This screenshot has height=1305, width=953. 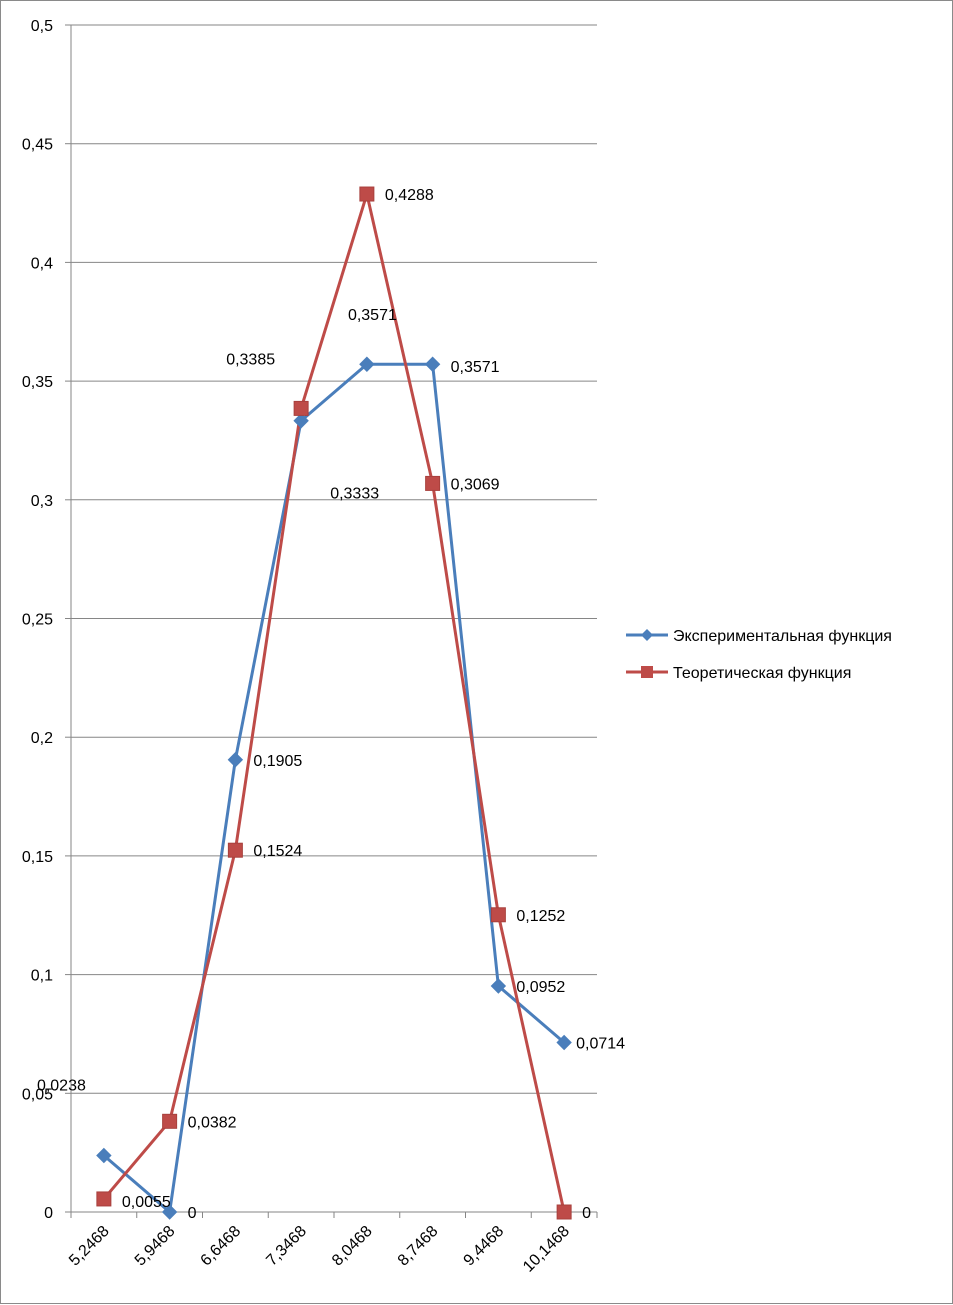 What do you see at coordinates (155, 1246) in the screenshot?
I see `x-tick-label: 5,9468` at bounding box center [155, 1246].